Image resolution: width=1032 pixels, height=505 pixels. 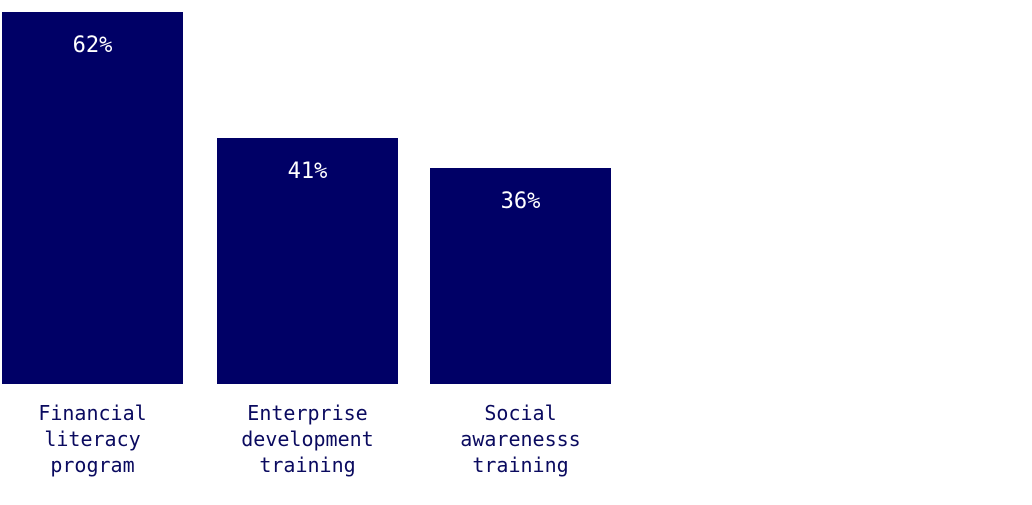 I want to click on bar-value-label-1: 41%, so click(x=308, y=171).